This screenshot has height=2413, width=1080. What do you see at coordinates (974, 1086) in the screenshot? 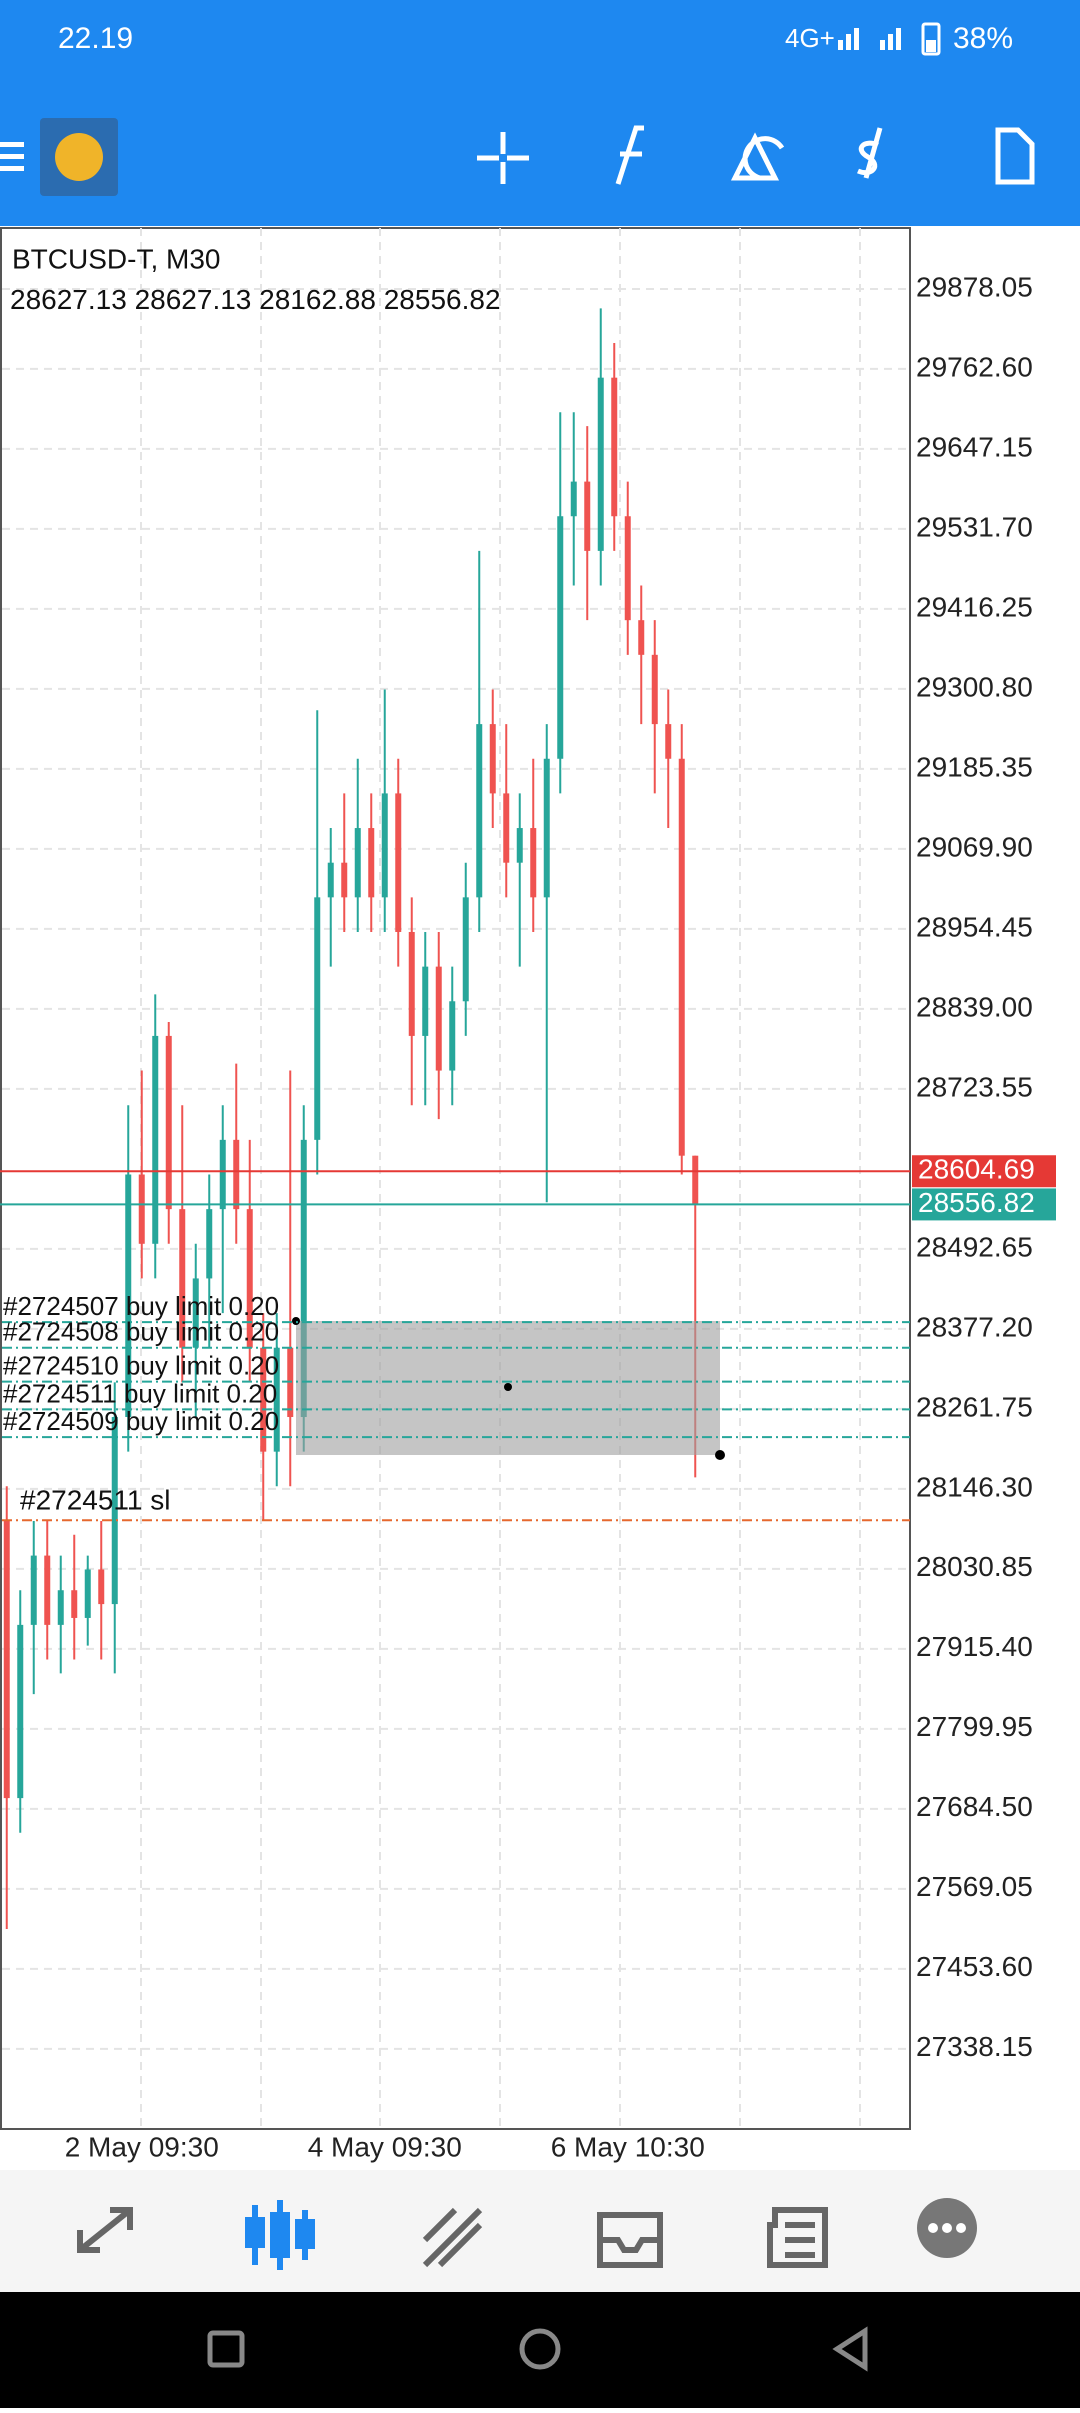
I see `y-tick-label: 28723.55` at bounding box center [974, 1086].